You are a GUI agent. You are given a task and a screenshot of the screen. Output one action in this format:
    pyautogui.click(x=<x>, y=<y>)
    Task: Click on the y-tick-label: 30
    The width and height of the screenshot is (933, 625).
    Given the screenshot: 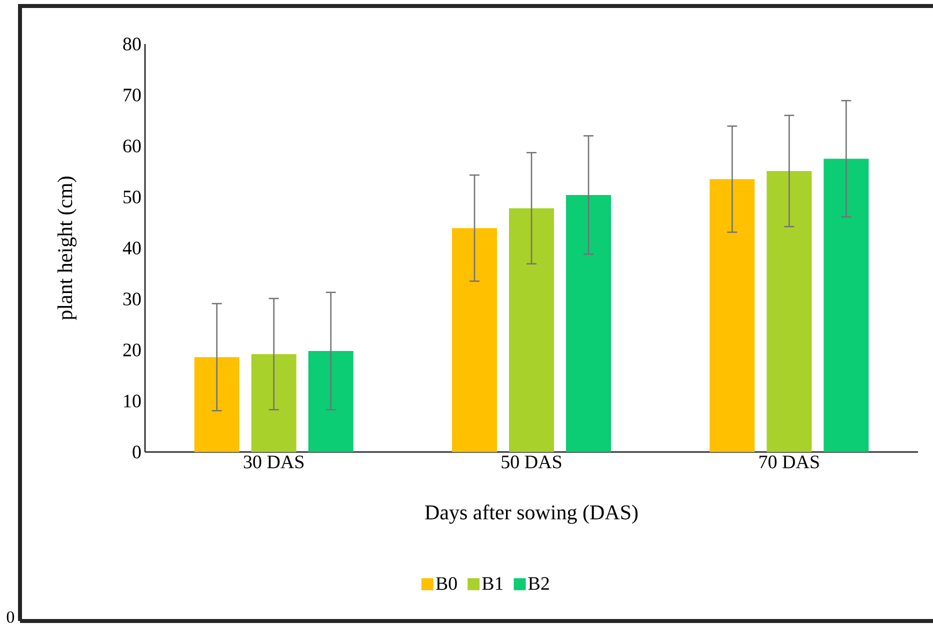 What is the action you would take?
    pyautogui.click(x=132, y=299)
    